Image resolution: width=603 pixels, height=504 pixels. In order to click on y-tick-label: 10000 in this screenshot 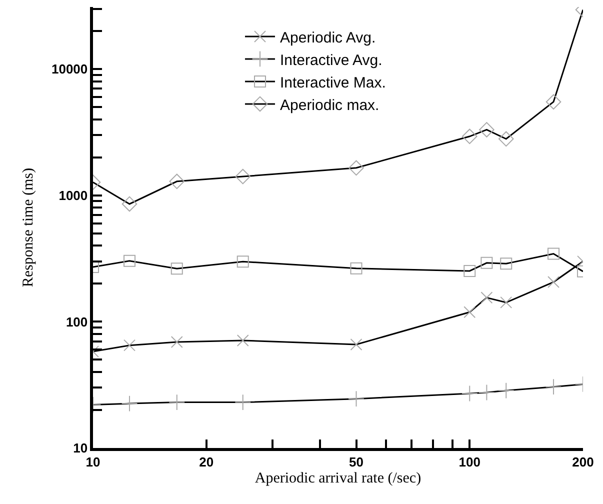, I will do `click(69, 69)`.